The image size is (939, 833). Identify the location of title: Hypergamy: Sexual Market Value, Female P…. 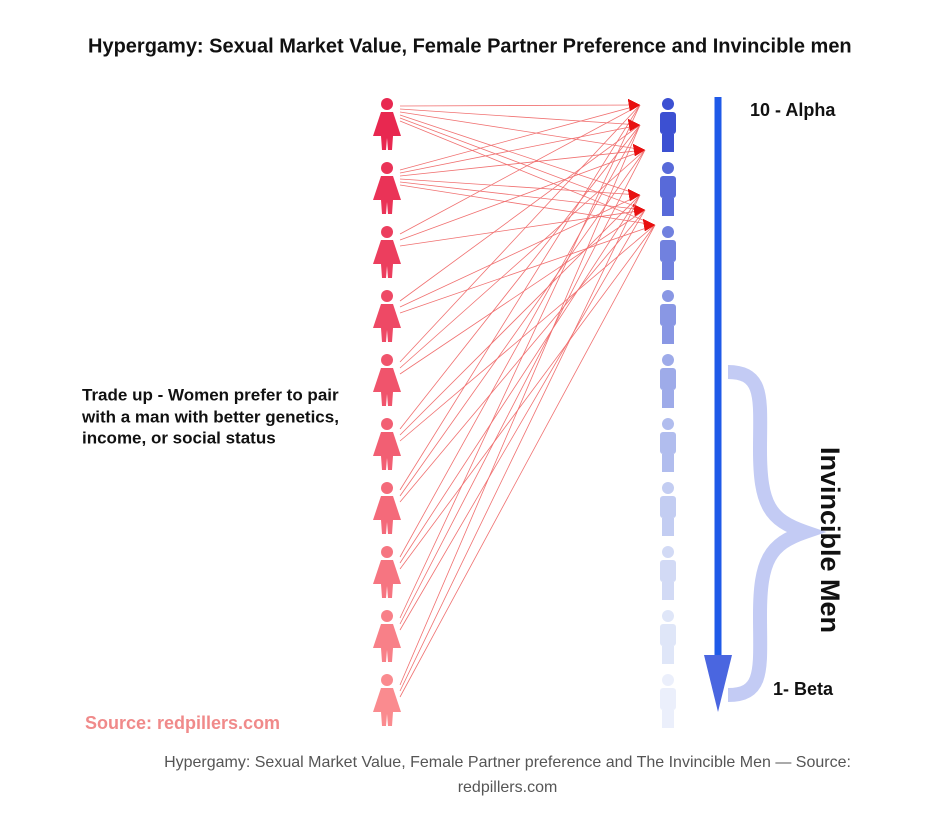
(470, 46).